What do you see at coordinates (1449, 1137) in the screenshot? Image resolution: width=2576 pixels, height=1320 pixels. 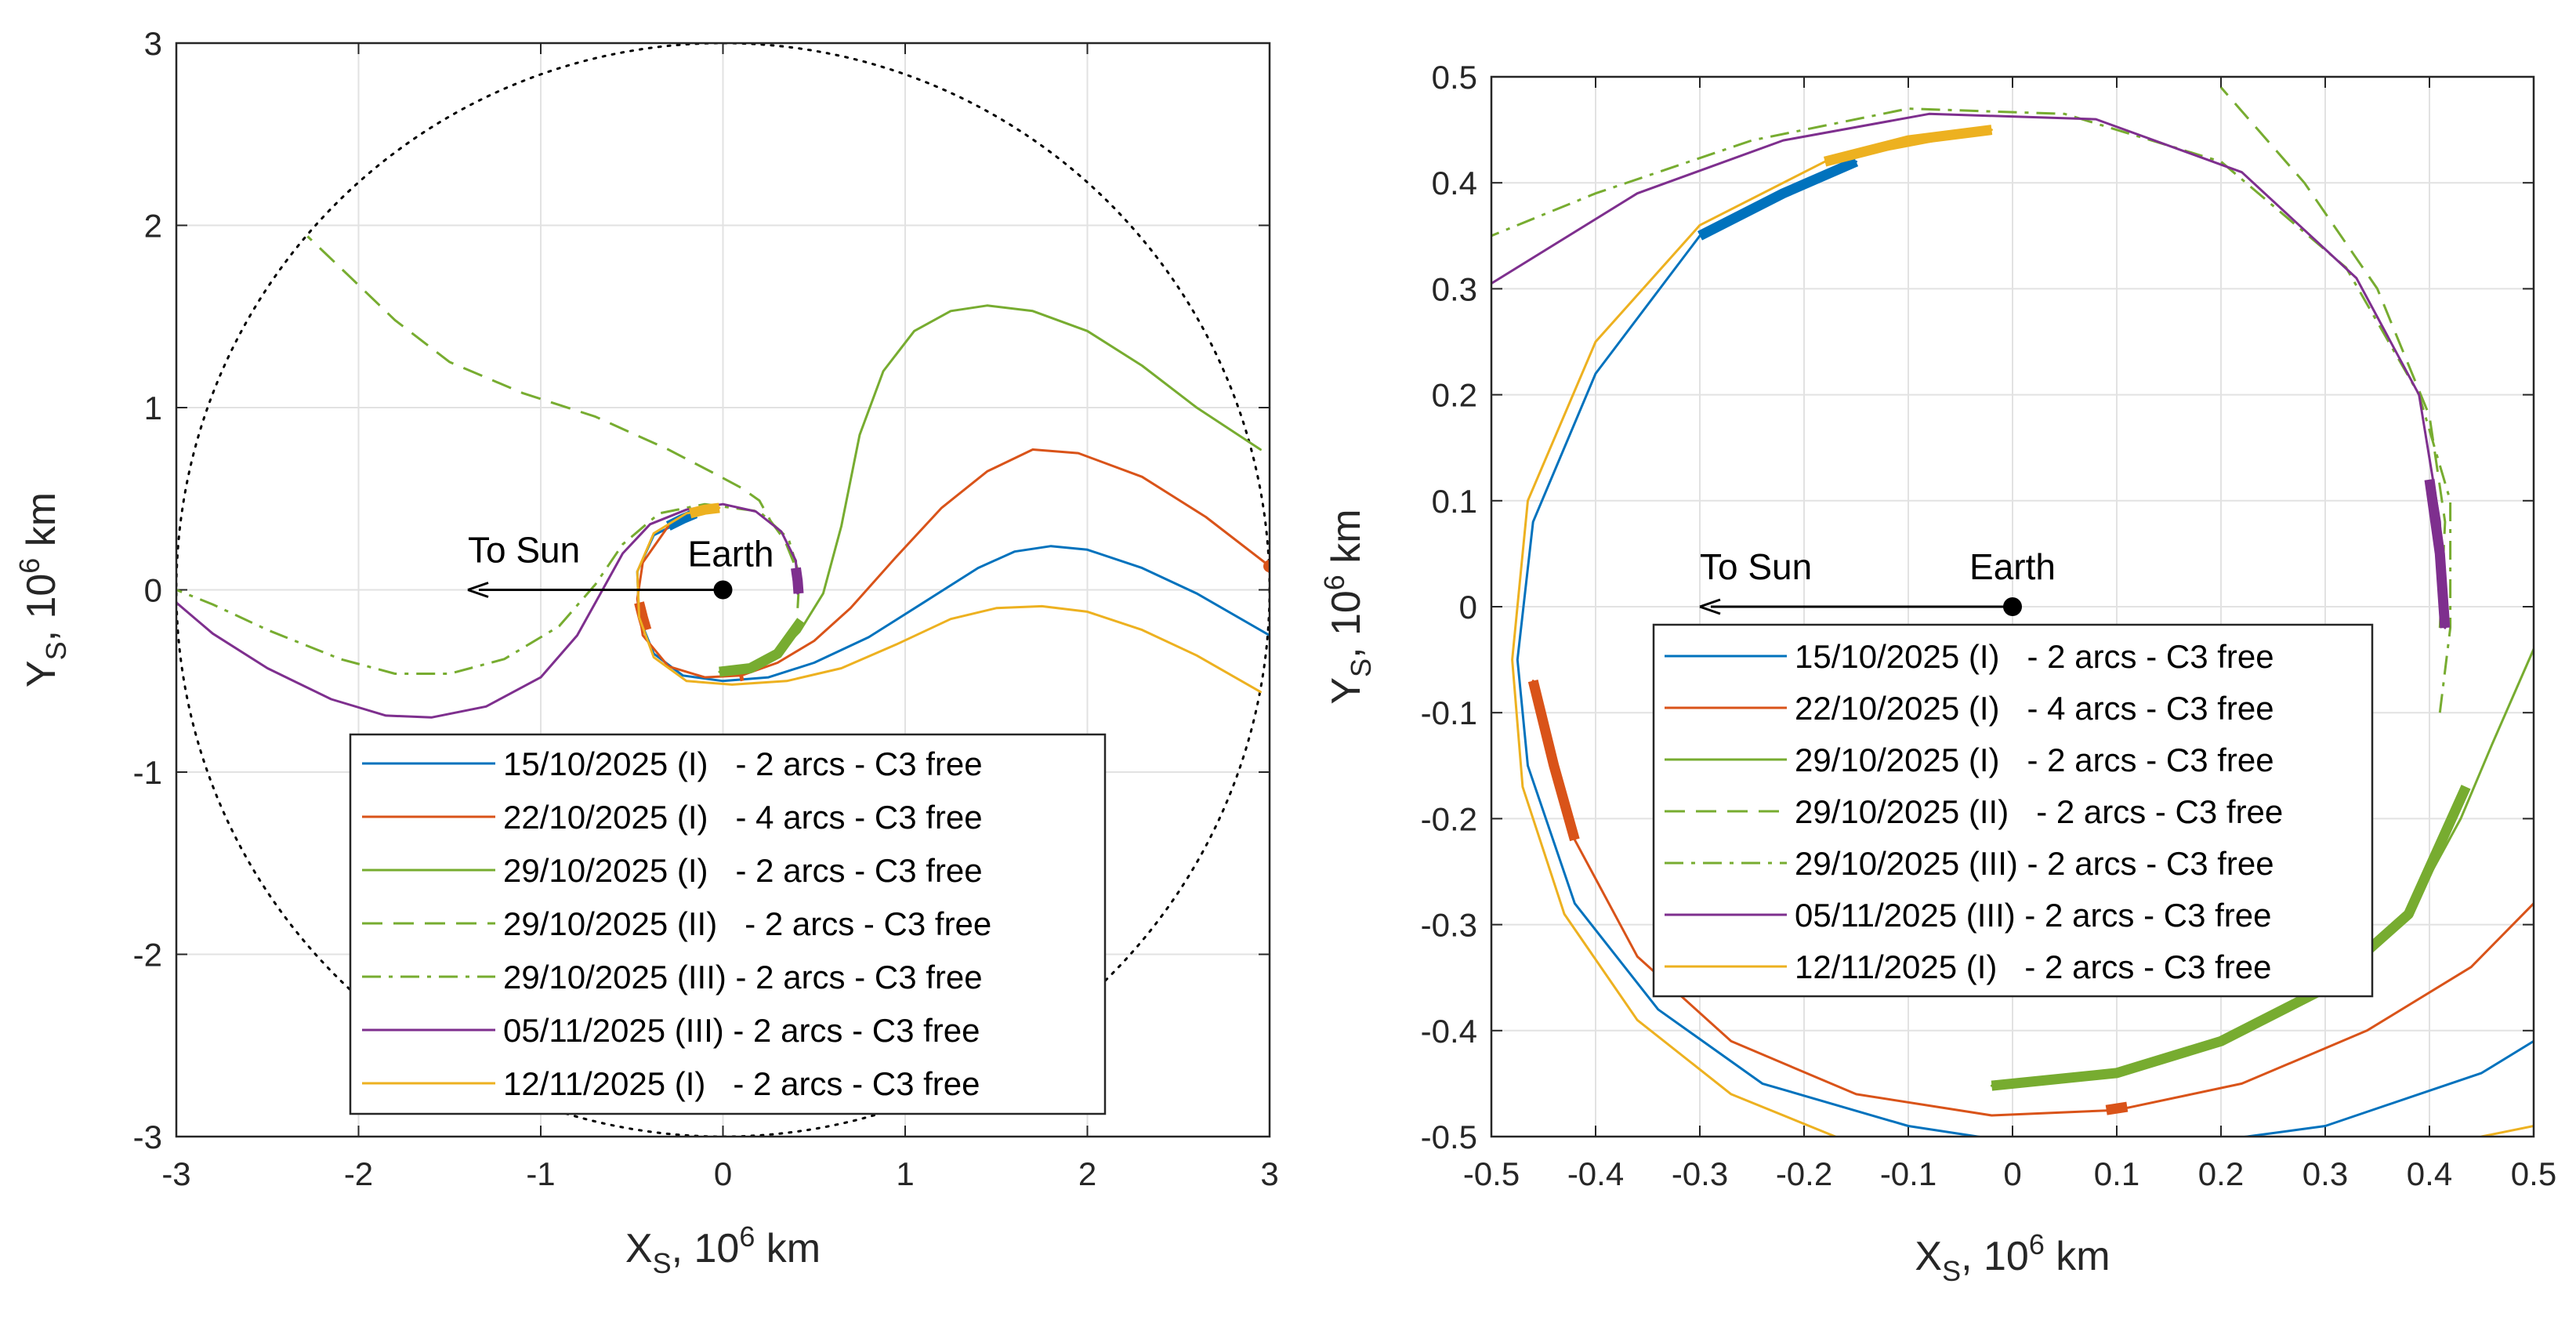 I see `y-tick-label: -0.5` at bounding box center [1449, 1137].